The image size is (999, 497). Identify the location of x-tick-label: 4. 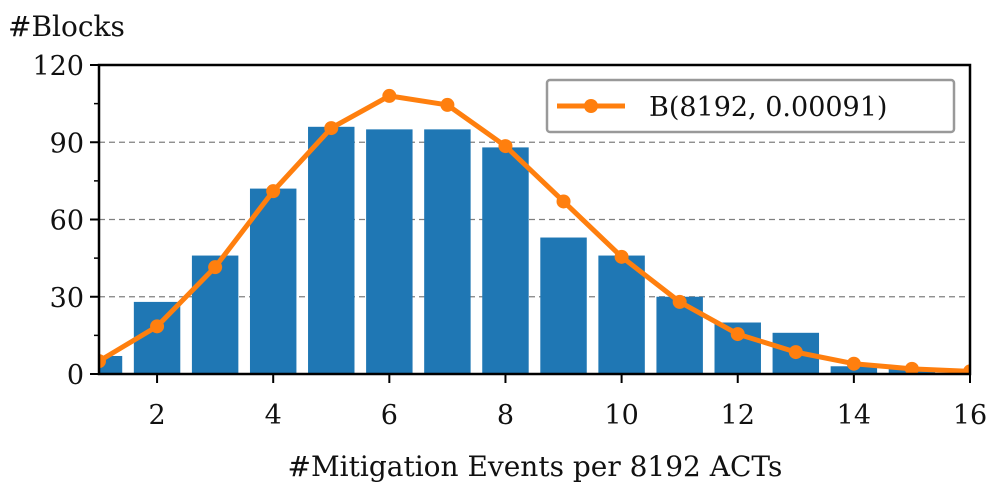
(273, 415).